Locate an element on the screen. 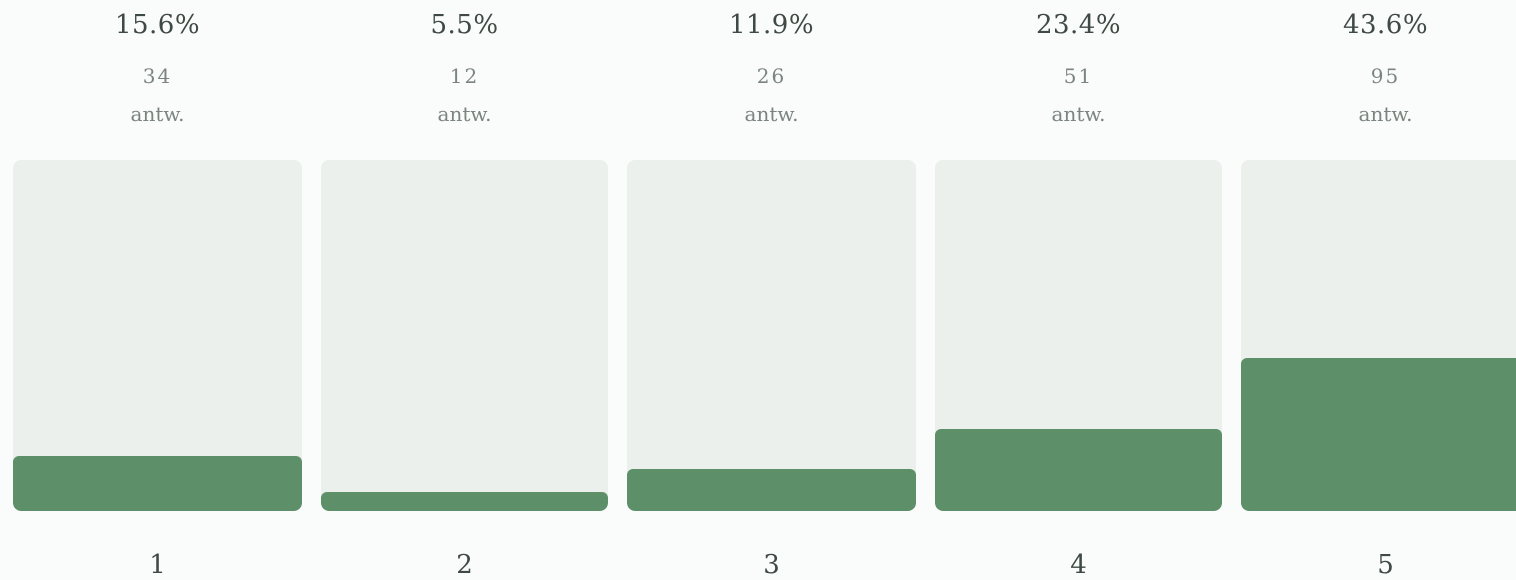 The height and width of the screenshot is (580, 1516). category-label: 5 is located at coordinates (1385, 565).